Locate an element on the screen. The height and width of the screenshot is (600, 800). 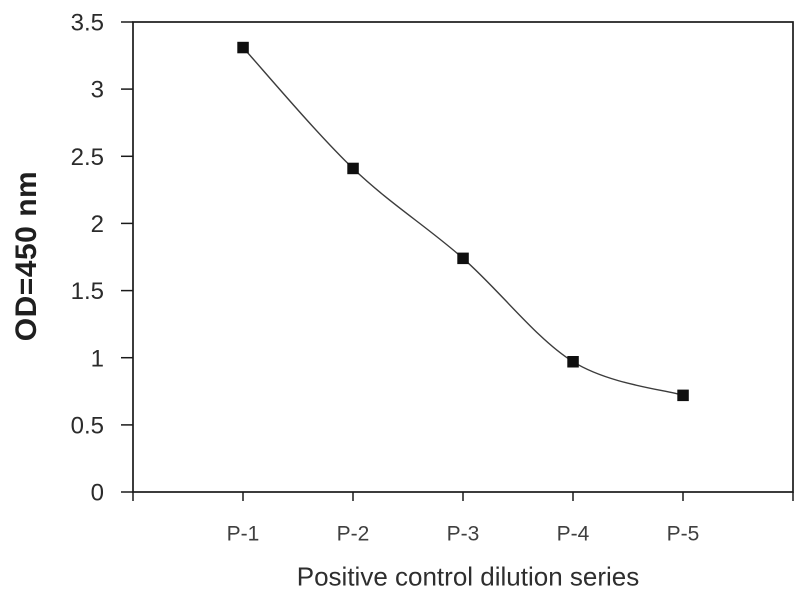
x-tick-label: P-1 is located at coordinates (243, 534).